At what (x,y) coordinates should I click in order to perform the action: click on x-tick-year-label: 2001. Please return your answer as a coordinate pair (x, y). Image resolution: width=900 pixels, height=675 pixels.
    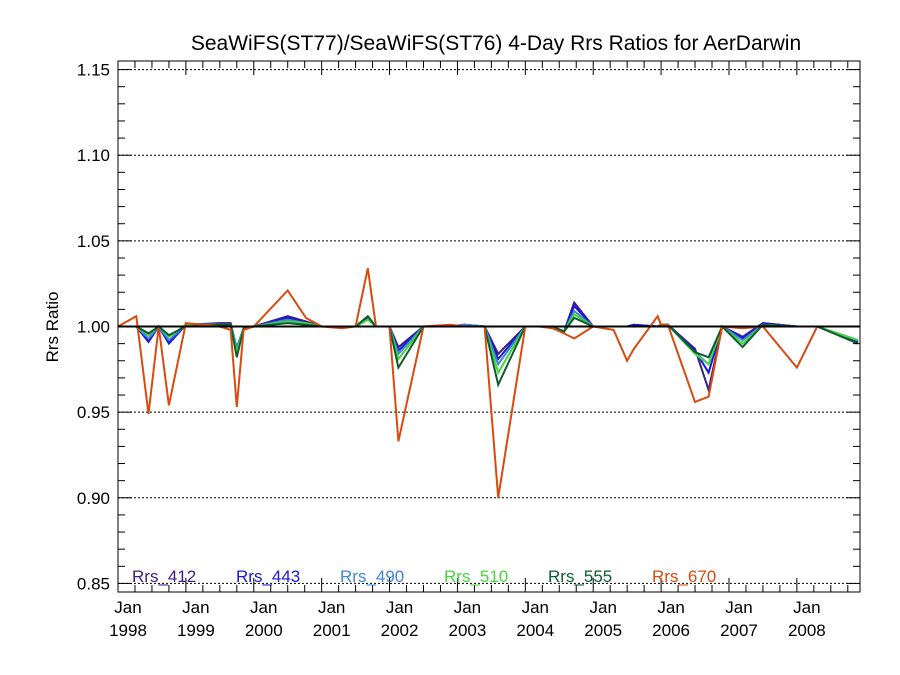
    Looking at the image, I should click on (332, 630).